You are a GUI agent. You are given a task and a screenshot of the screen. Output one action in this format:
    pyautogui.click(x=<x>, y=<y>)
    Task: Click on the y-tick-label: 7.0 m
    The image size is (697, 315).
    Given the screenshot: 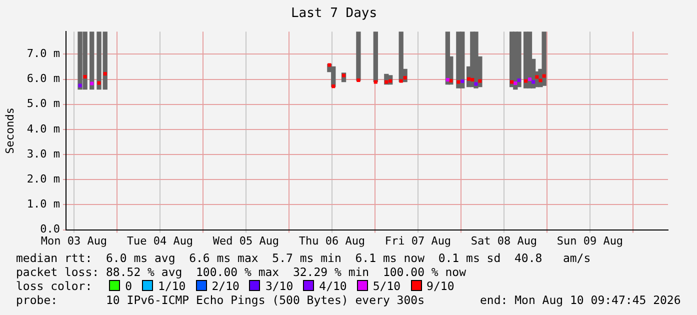 What is the action you would take?
    pyautogui.click(x=43, y=53)
    